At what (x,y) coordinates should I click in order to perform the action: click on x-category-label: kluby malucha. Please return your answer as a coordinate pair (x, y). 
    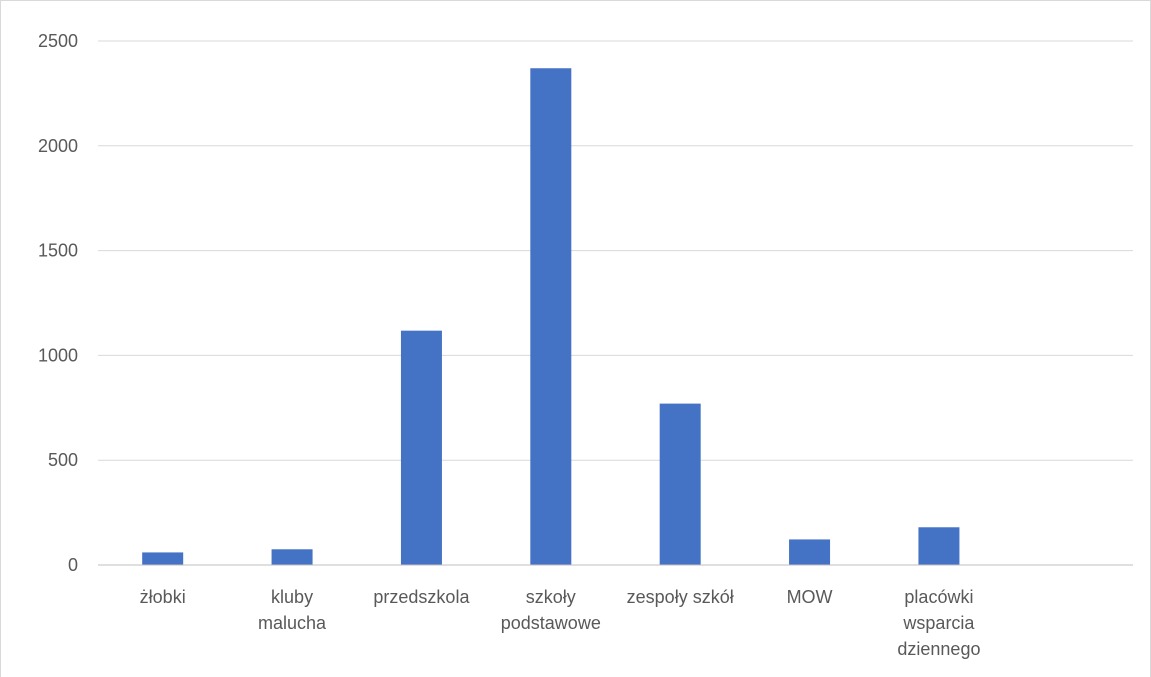
    Looking at the image, I should click on (292, 610).